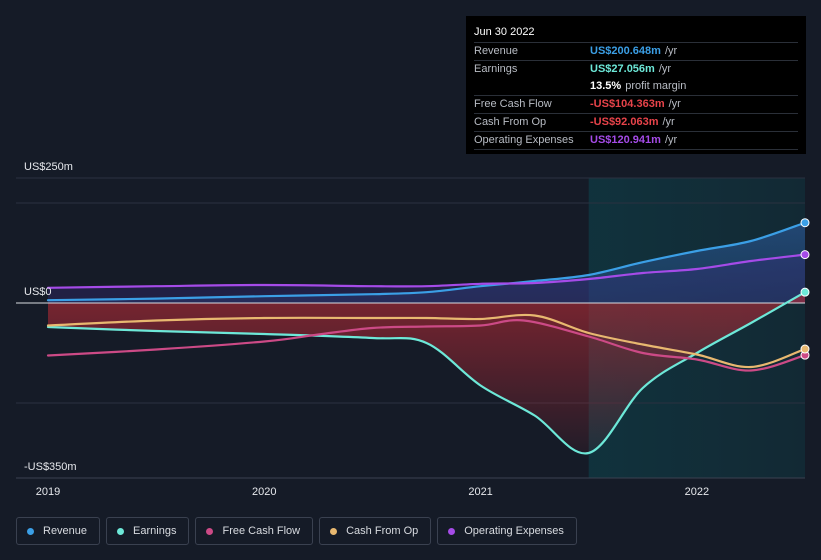 The image size is (821, 560). Describe the element at coordinates (155, 531) in the screenshot. I see `legend-label: Earnings` at that location.